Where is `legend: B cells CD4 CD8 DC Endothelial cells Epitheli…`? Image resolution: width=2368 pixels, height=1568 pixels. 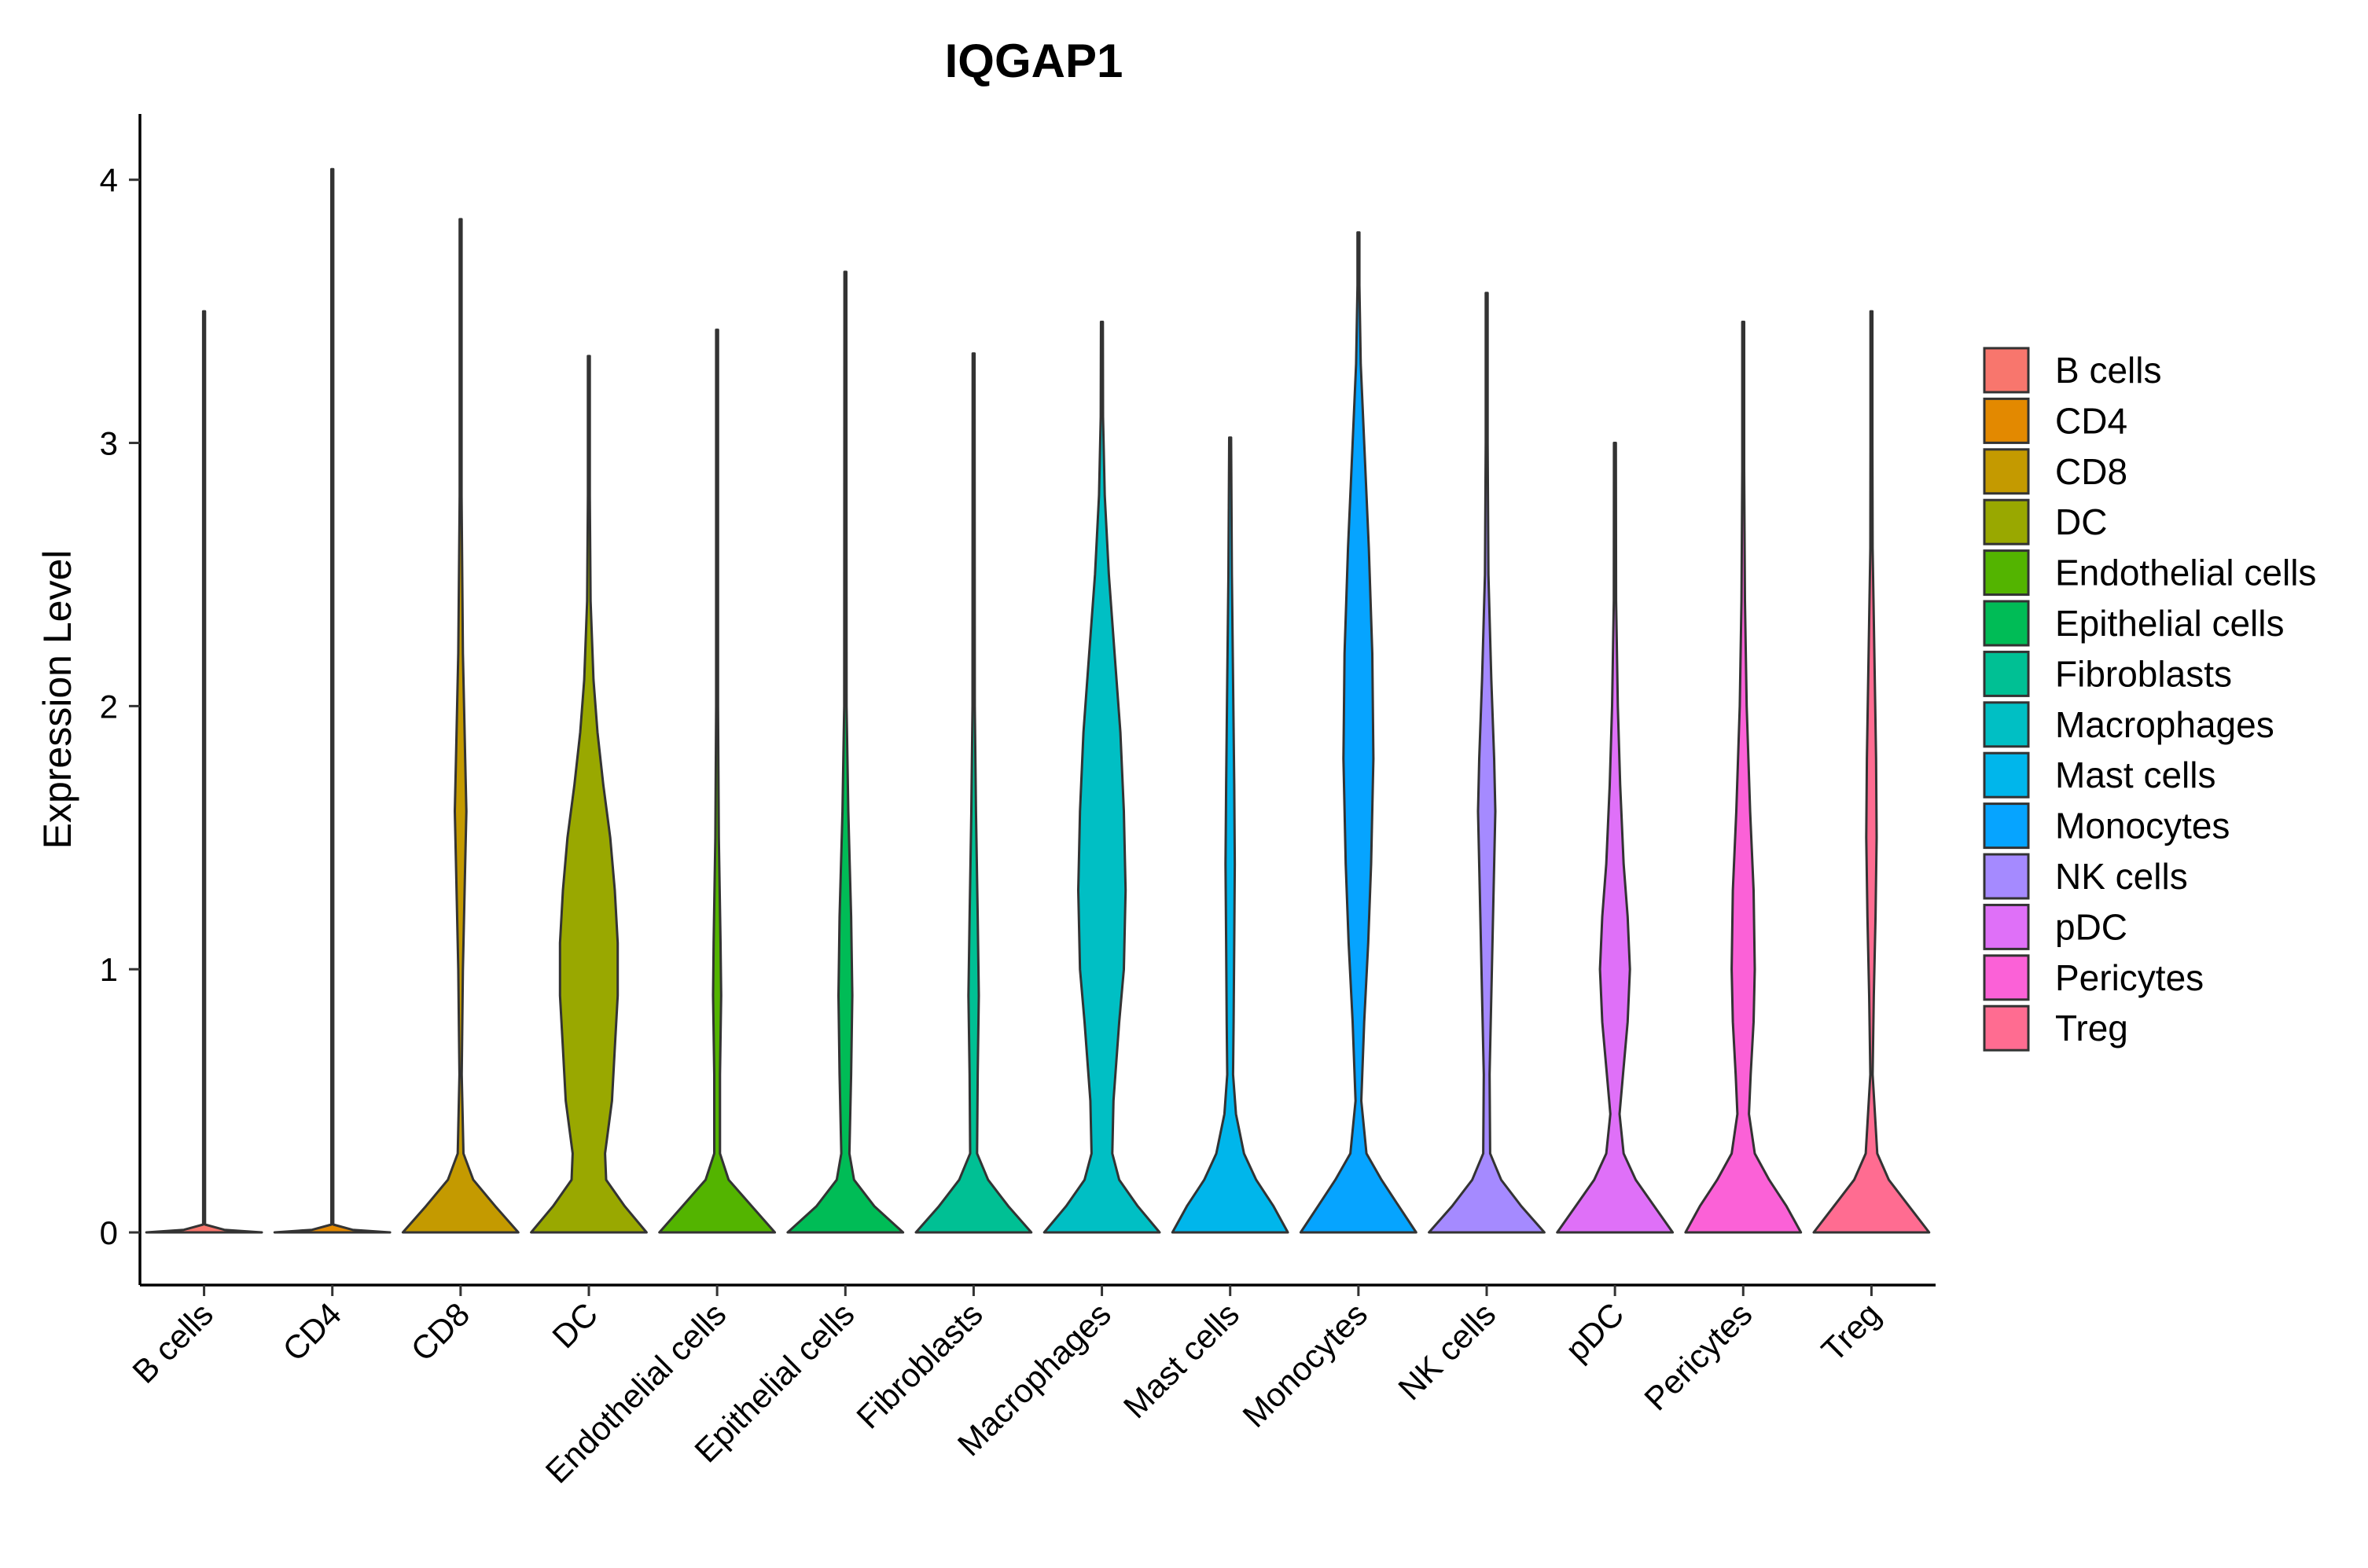 legend: B cells CD4 CD8 DC Endothelial cells Epitheli… is located at coordinates (2149, 699).